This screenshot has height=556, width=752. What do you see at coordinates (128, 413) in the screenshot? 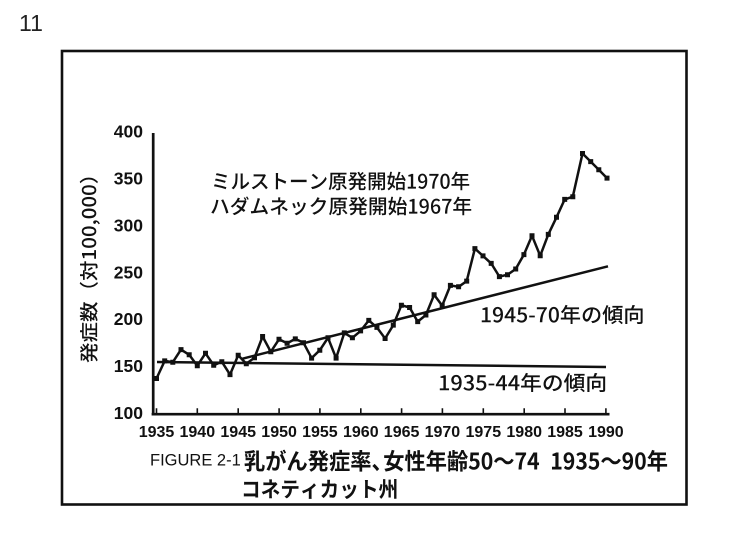
I see `svg-text: 100` at bounding box center [128, 413].